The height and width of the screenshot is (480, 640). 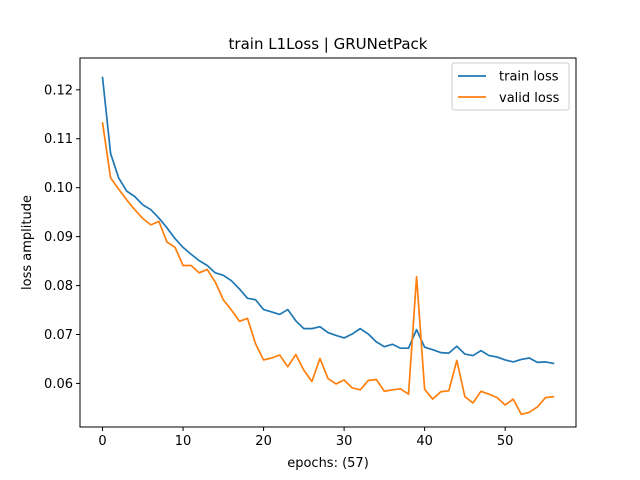 What do you see at coordinates (58, 335) in the screenshot?
I see `y-tick-label-0.07: 0.07` at bounding box center [58, 335].